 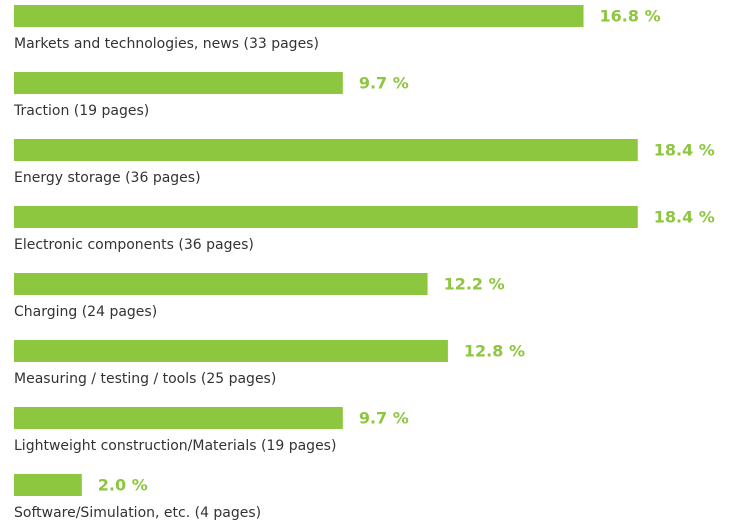 I want to click on category-label: Charging (24 pages), so click(x=85, y=312).